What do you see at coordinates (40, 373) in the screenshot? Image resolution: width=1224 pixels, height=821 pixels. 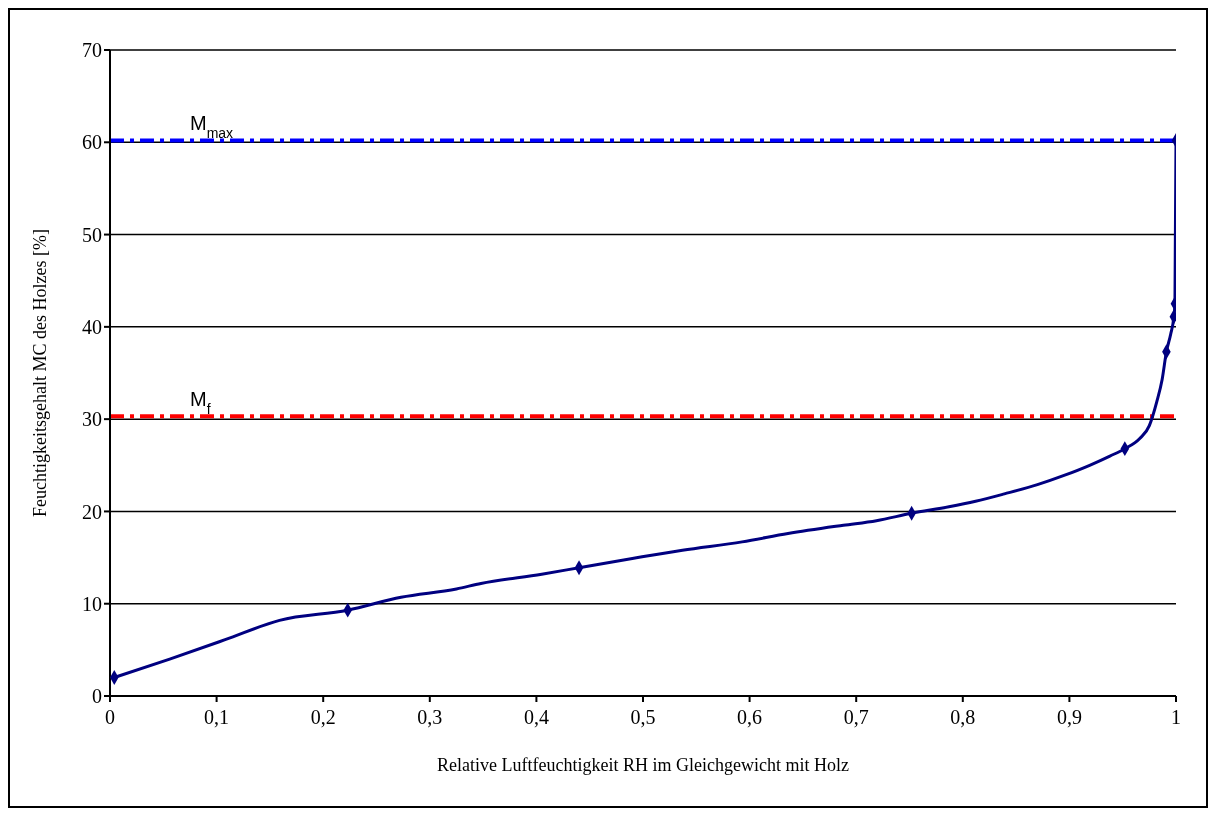 I see `y-axis-title: Feuchtigkeitsgehalt MC des Holzes [%]` at bounding box center [40, 373].